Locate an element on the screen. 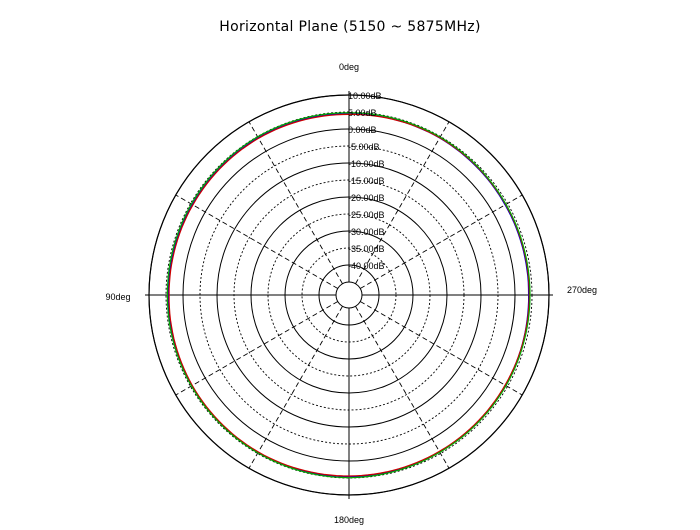 Image resolution: width=700 pixels, height=530 pixels. center-ring is located at coordinates (349, 295).